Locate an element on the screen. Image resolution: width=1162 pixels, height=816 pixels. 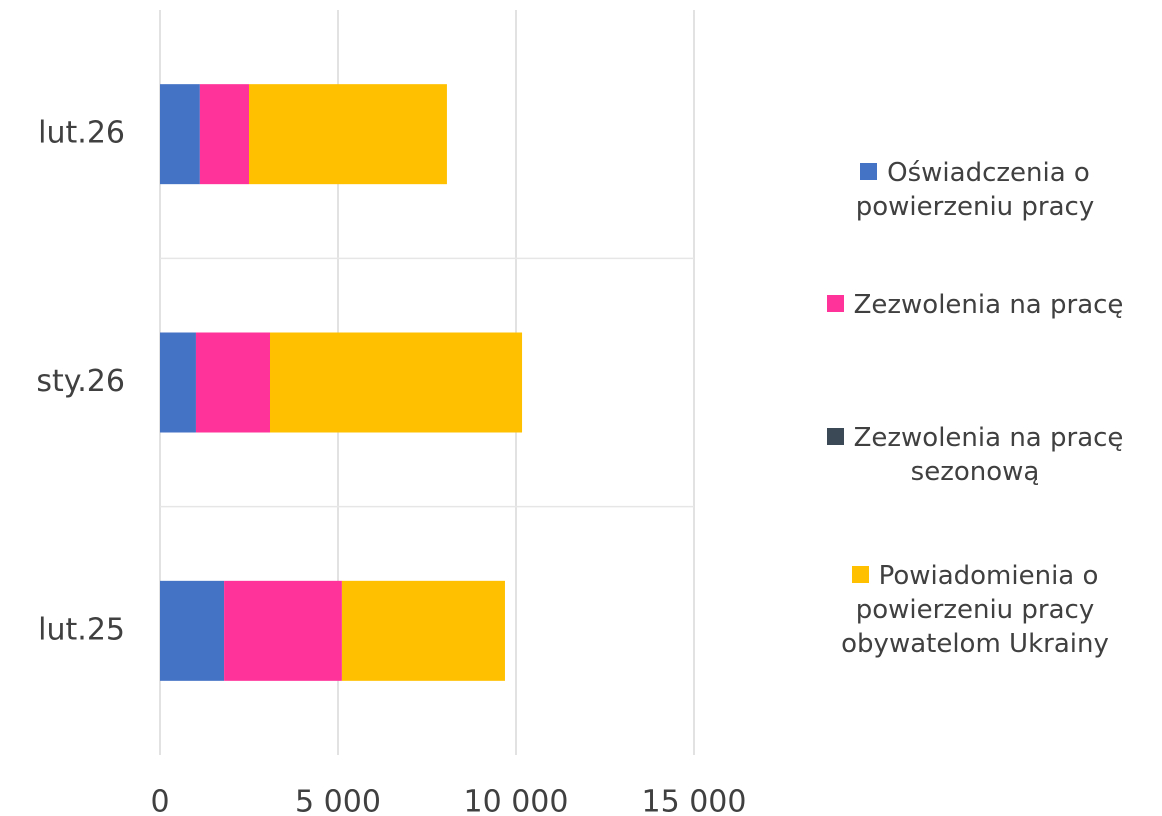
x-tick-label: 5 000 is located at coordinates (338, 800).